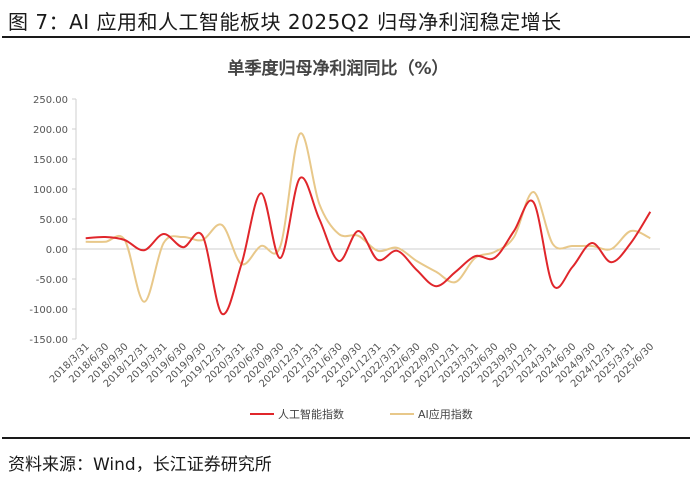  I want to click on legend-label: AI应用指数, so click(445, 414).